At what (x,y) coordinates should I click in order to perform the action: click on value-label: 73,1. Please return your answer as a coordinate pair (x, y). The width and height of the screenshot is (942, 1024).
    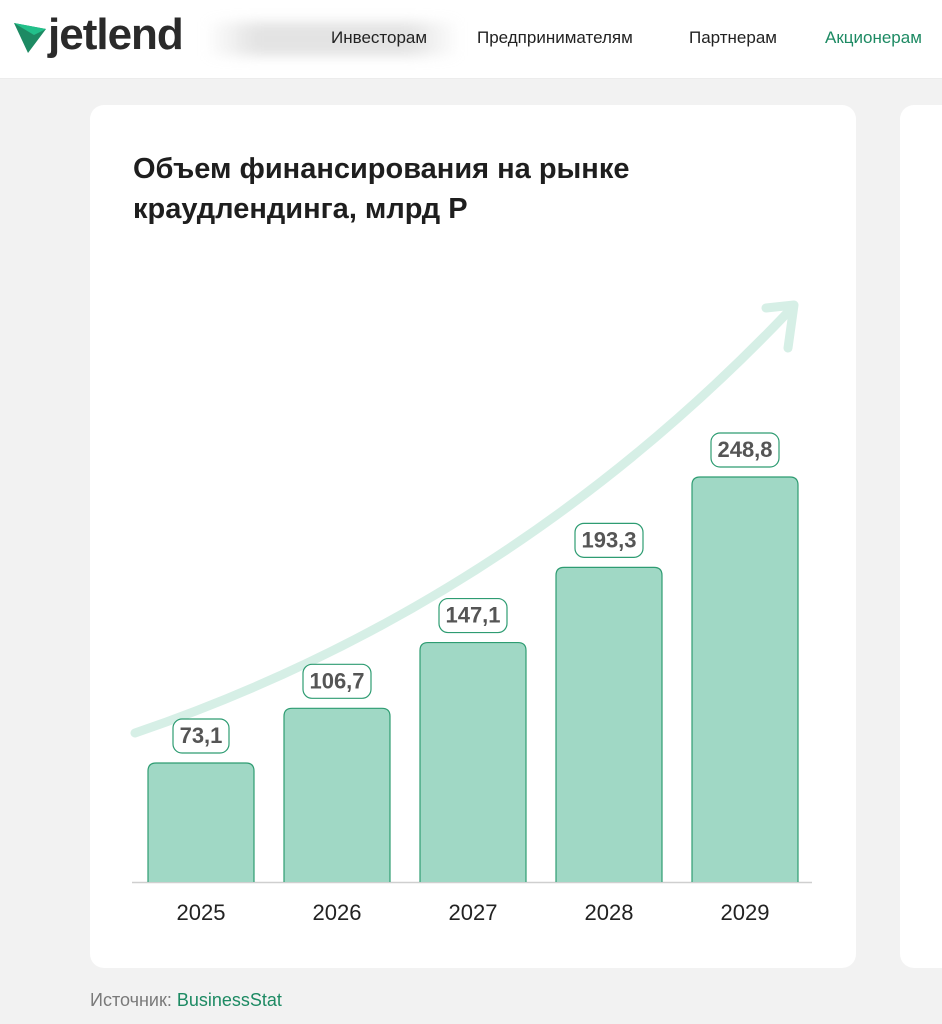
    Looking at the image, I should click on (201, 735).